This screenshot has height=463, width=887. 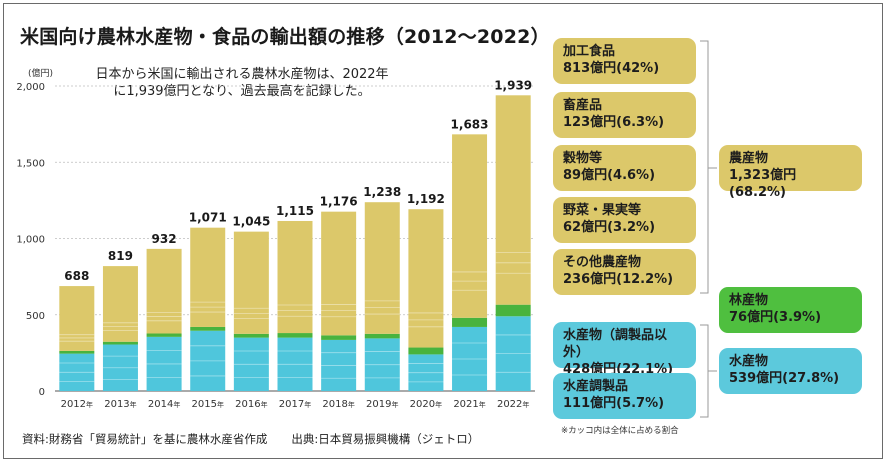 What do you see at coordinates (513, 85) in the screenshot?
I see `bar-total-label: 1,939` at bounding box center [513, 85].